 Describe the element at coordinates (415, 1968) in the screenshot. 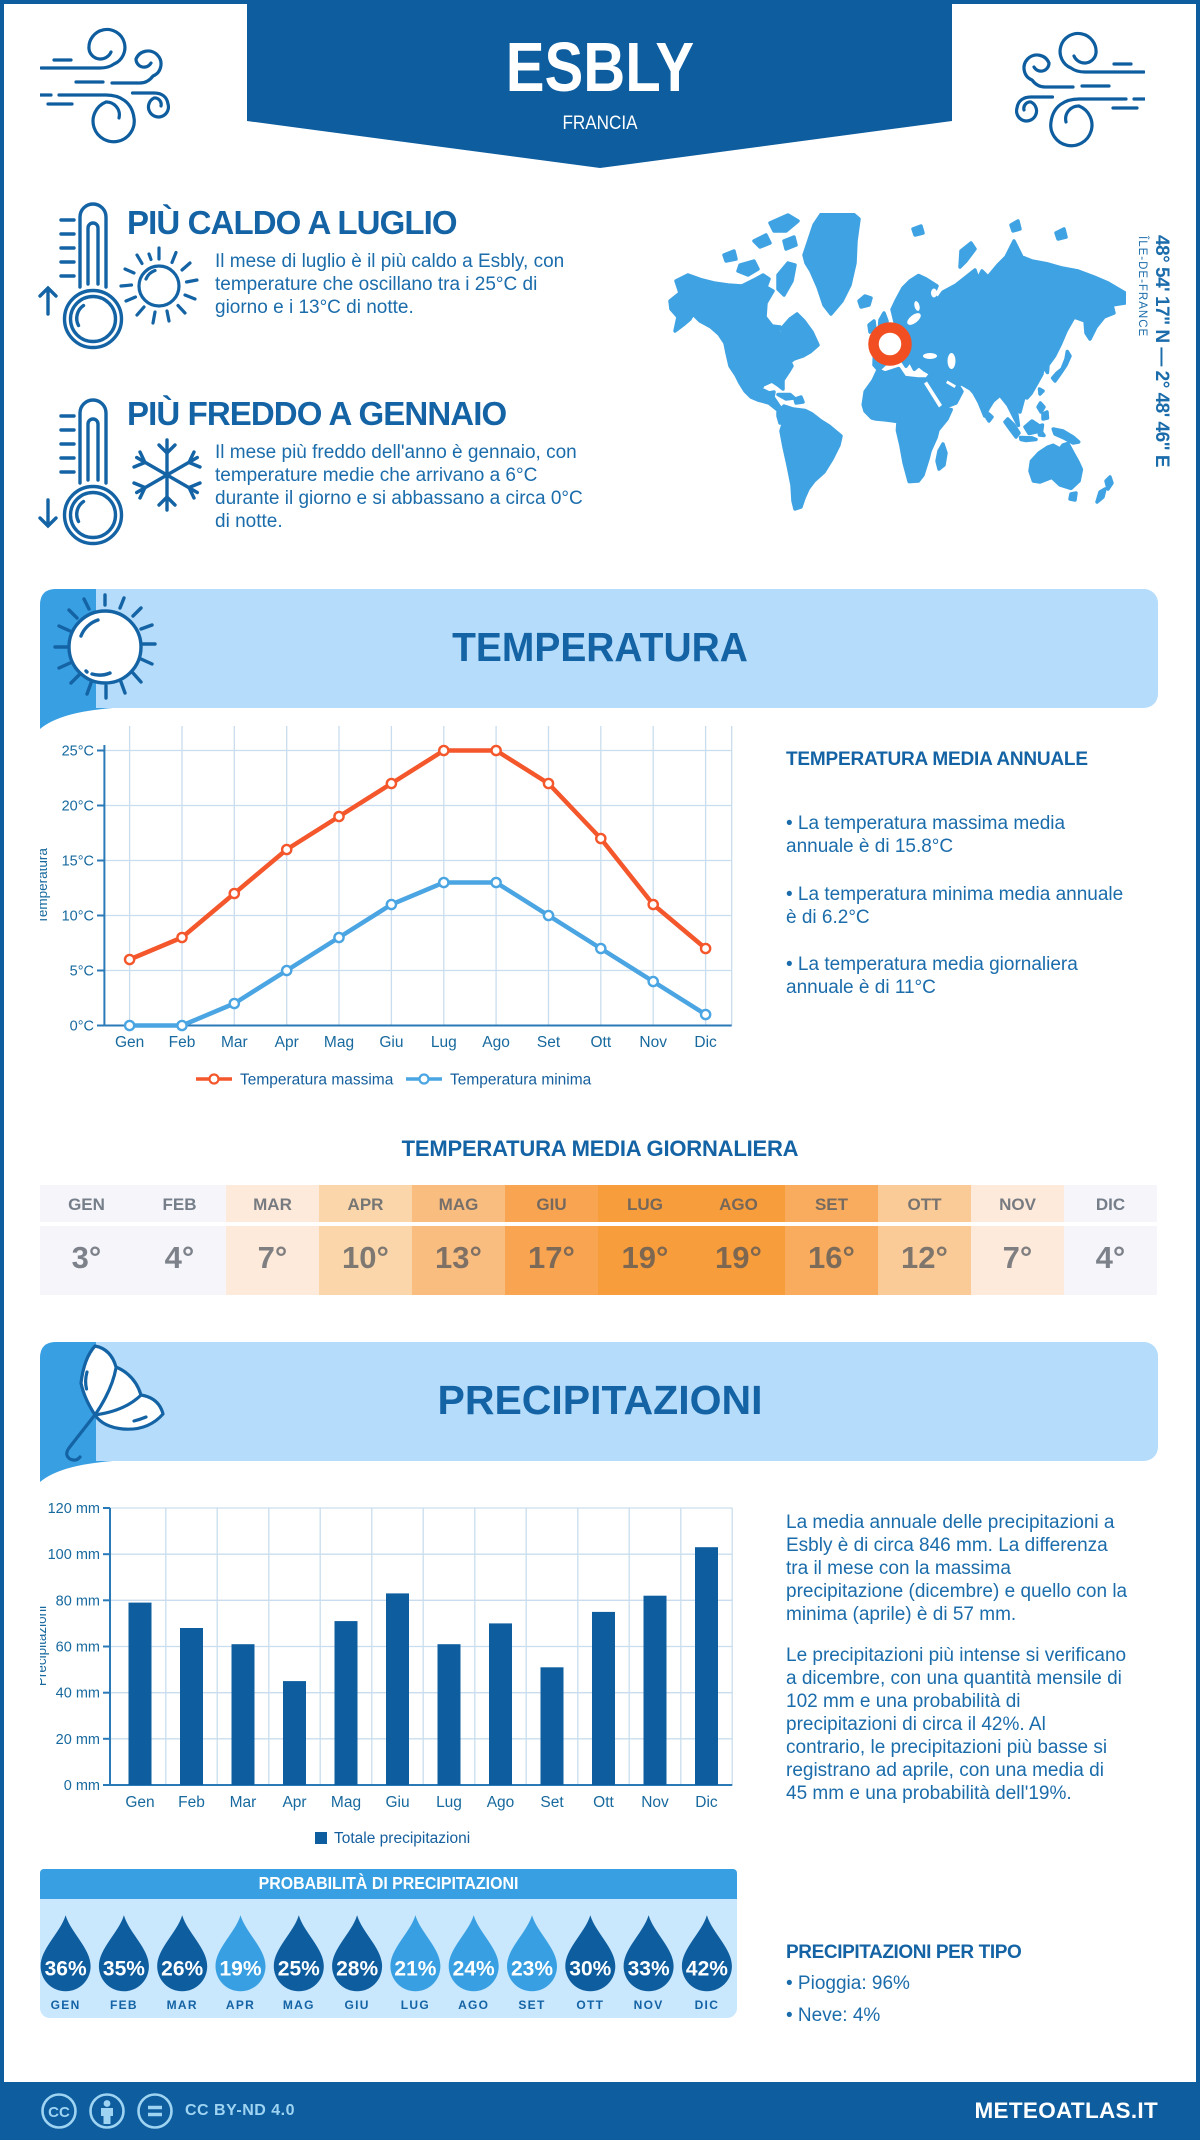

I see `svg-text: 21%` at that location.